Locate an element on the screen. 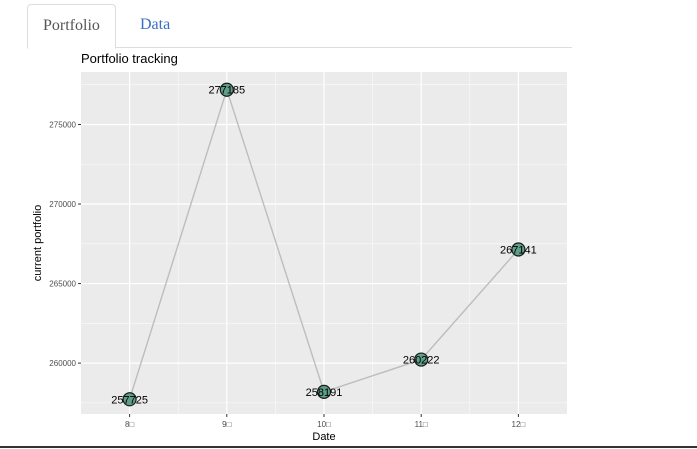 The image size is (697, 449). data-label: 257725 is located at coordinates (129, 400).